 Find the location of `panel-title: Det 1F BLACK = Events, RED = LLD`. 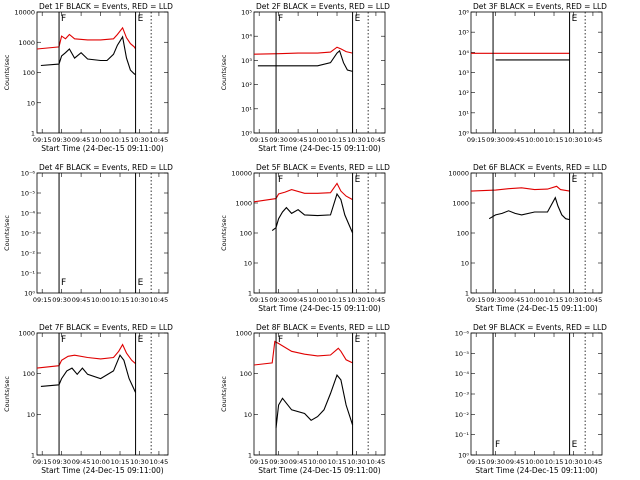

panel-title: Det 1F BLACK = Events, RED = LLD is located at coordinates (106, 6).